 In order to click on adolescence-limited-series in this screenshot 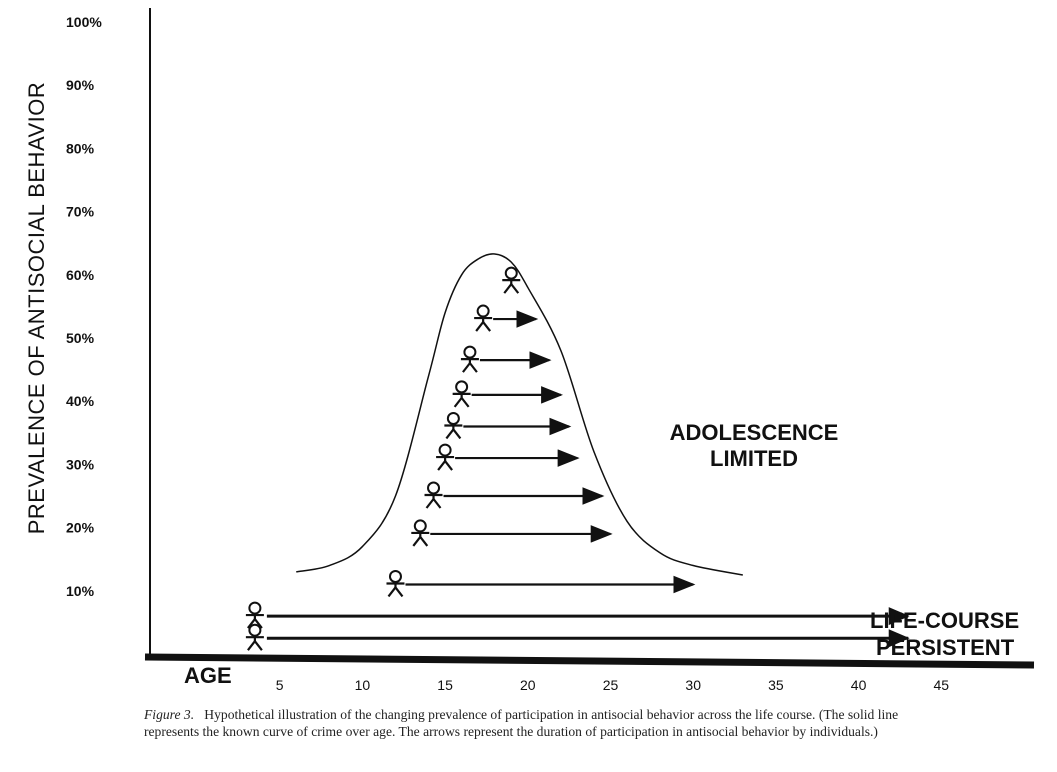, I will do `click(541, 432)`.